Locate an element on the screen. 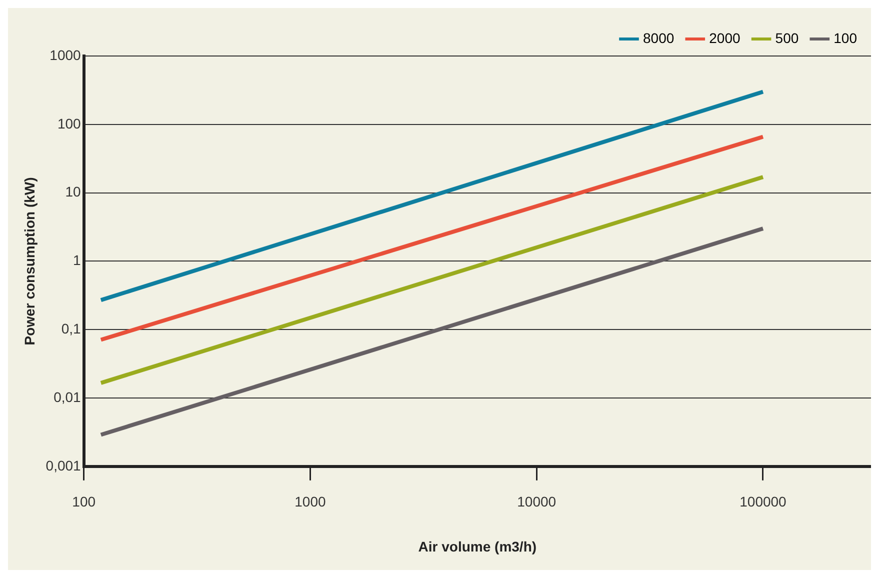 This screenshot has width=879, height=578. legend-label: 8000 is located at coordinates (658, 38).